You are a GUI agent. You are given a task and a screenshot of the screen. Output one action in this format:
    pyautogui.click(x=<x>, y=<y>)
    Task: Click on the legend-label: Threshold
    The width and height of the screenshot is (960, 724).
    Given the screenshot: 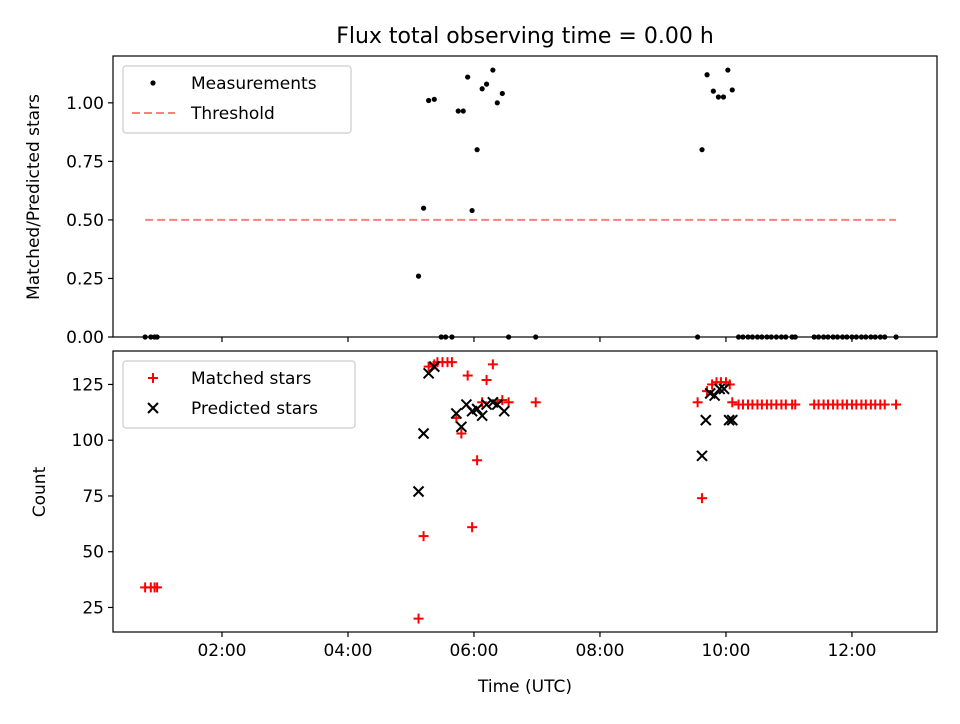 What is the action you would take?
    pyautogui.click(x=232, y=114)
    